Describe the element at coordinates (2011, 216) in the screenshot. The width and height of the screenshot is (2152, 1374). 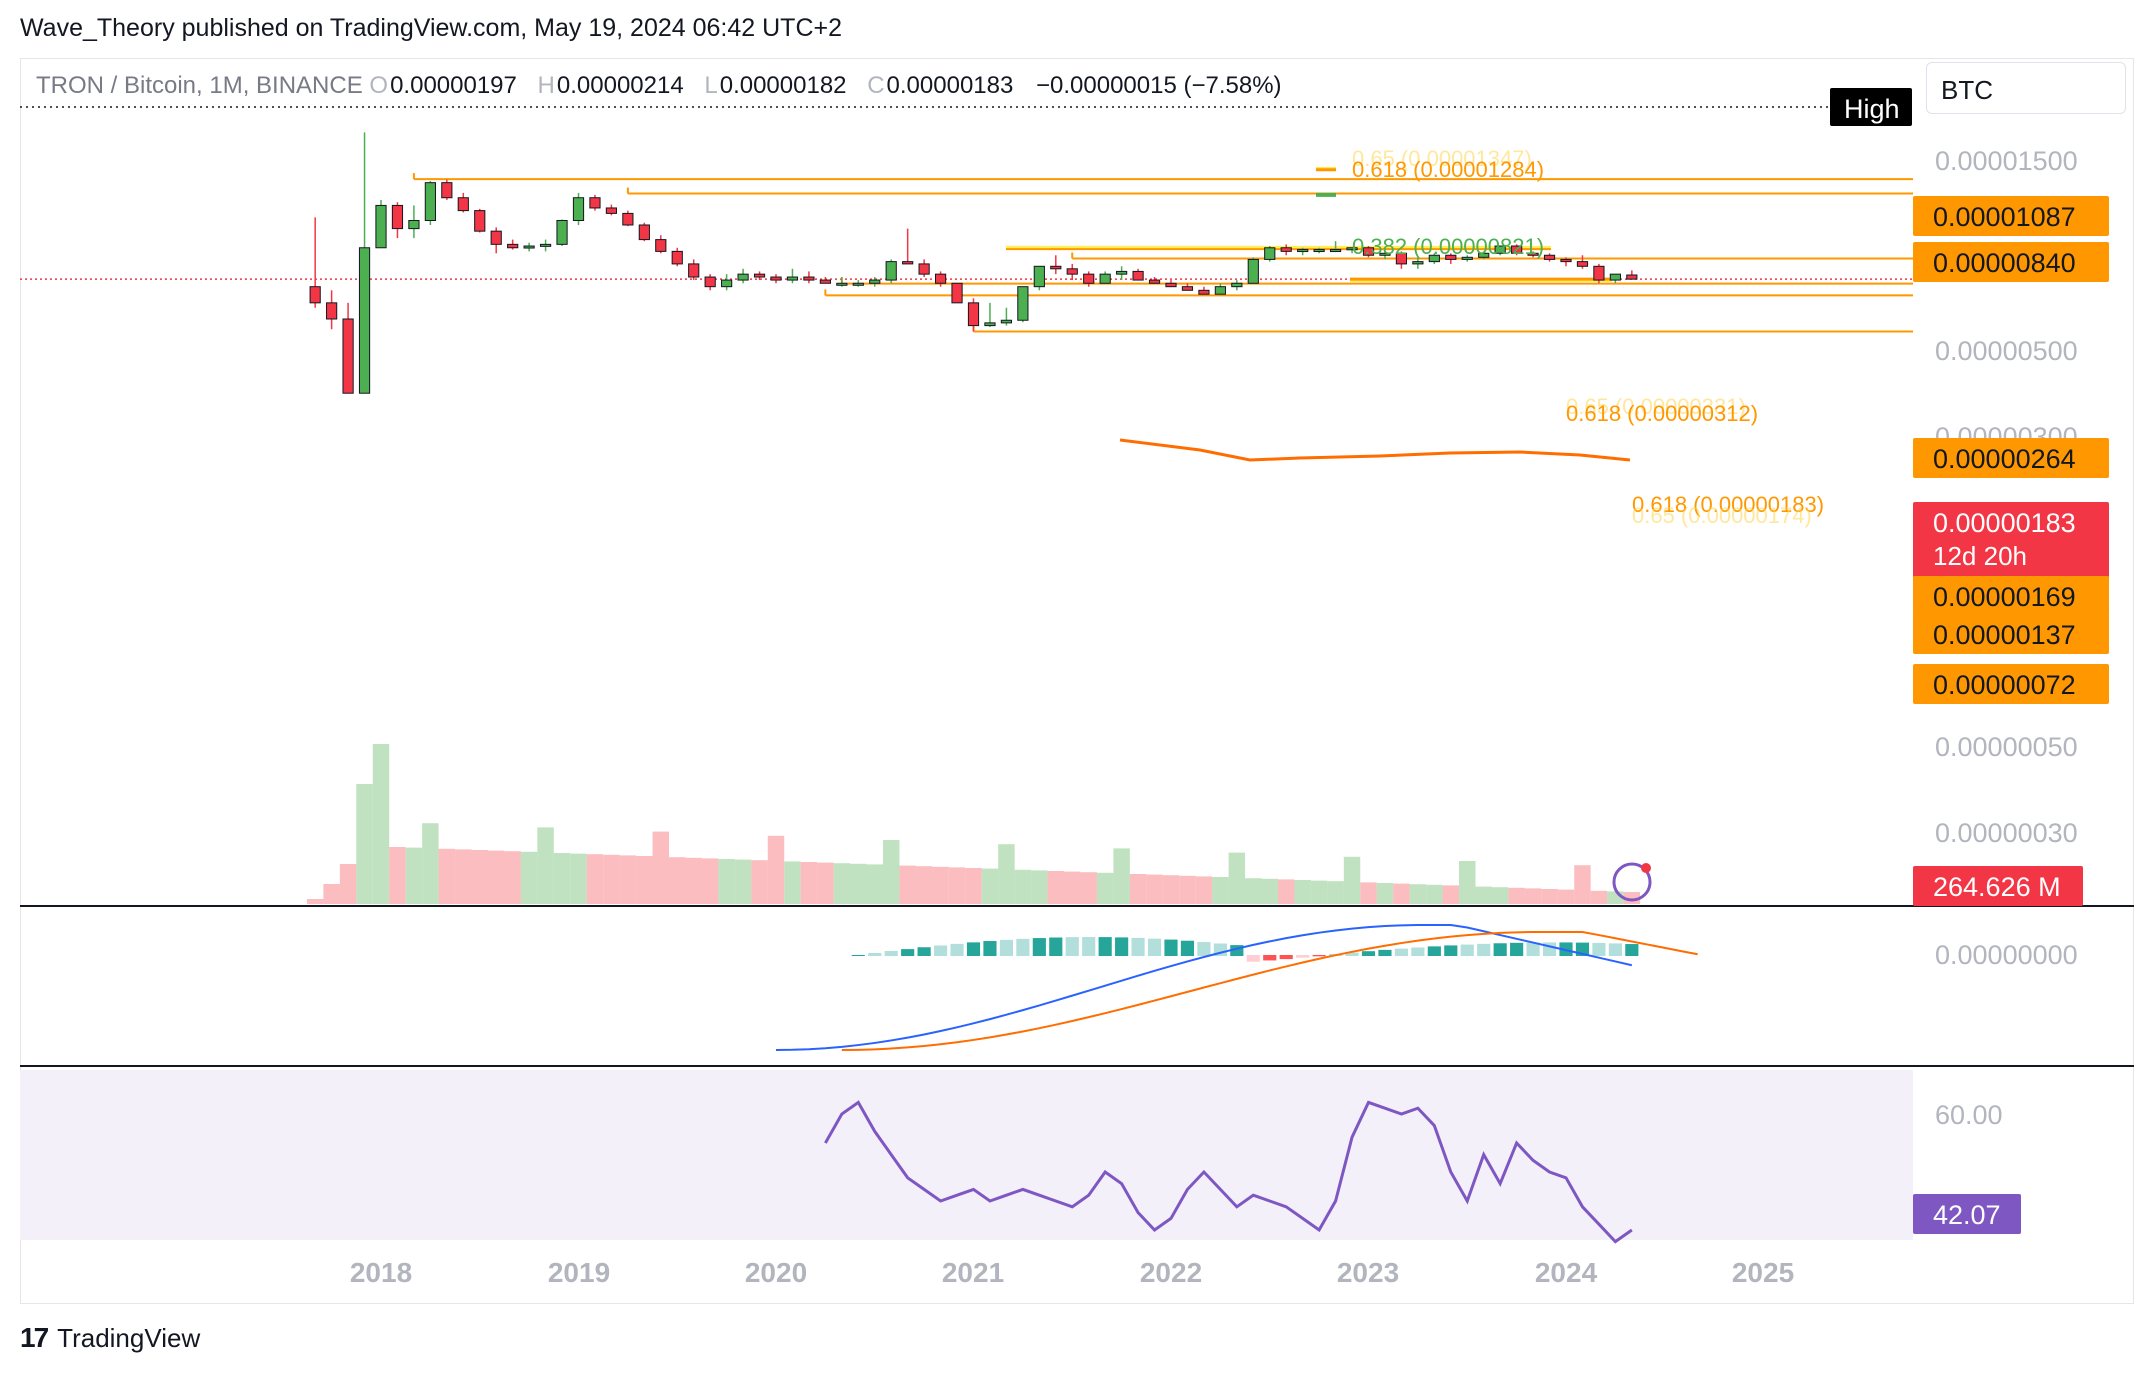
I see `level-tag: 0.00001087` at that location.